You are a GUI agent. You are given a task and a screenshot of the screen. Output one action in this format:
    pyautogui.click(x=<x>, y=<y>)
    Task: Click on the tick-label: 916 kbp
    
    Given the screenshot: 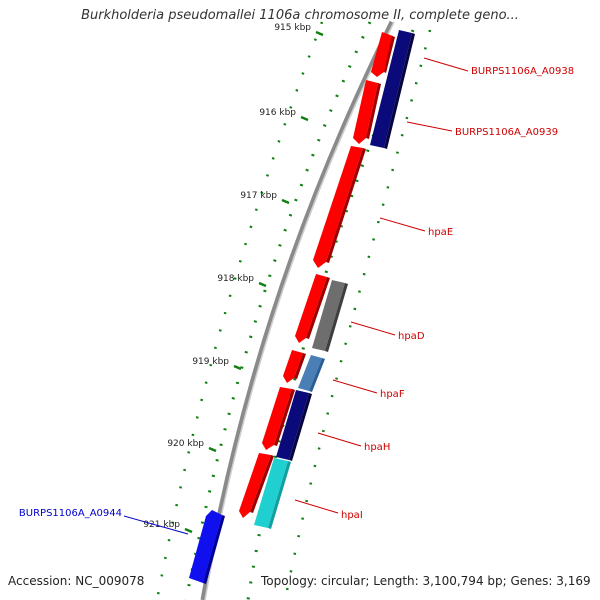 What is the action you would take?
    pyautogui.click(x=277, y=113)
    